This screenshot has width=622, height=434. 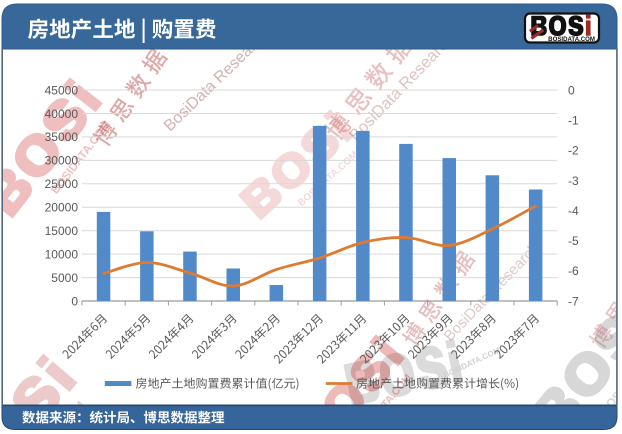 I want to click on svg-text: 40000, so click(x=62, y=114).